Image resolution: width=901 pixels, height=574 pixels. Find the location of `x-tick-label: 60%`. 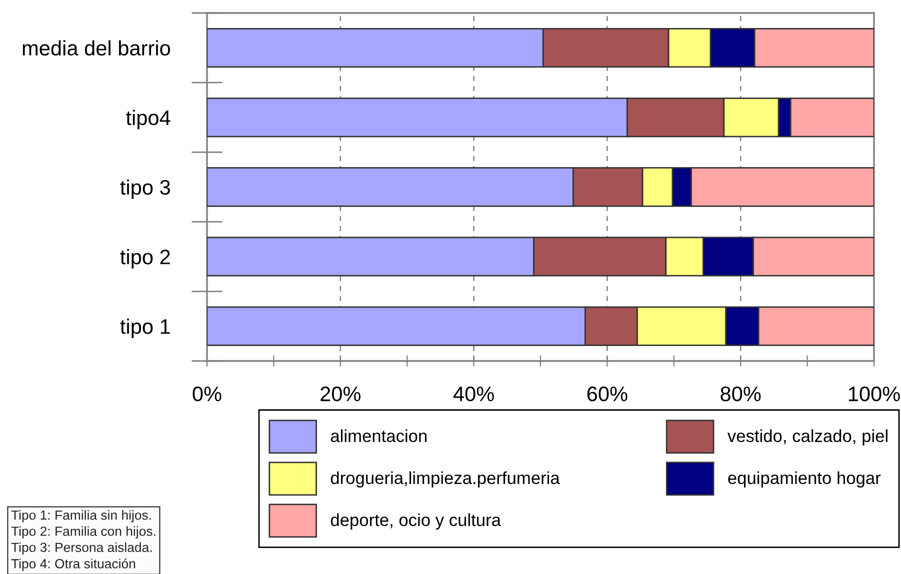

x-tick-label: 60% is located at coordinates (607, 394).